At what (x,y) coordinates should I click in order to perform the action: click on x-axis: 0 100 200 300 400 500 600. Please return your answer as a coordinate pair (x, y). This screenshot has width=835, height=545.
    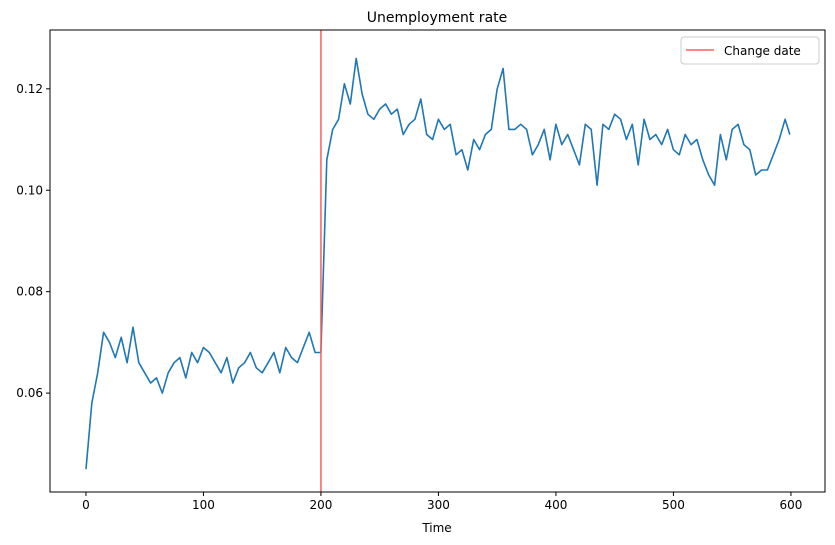
    Looking at the image, I should click on (442, 502).